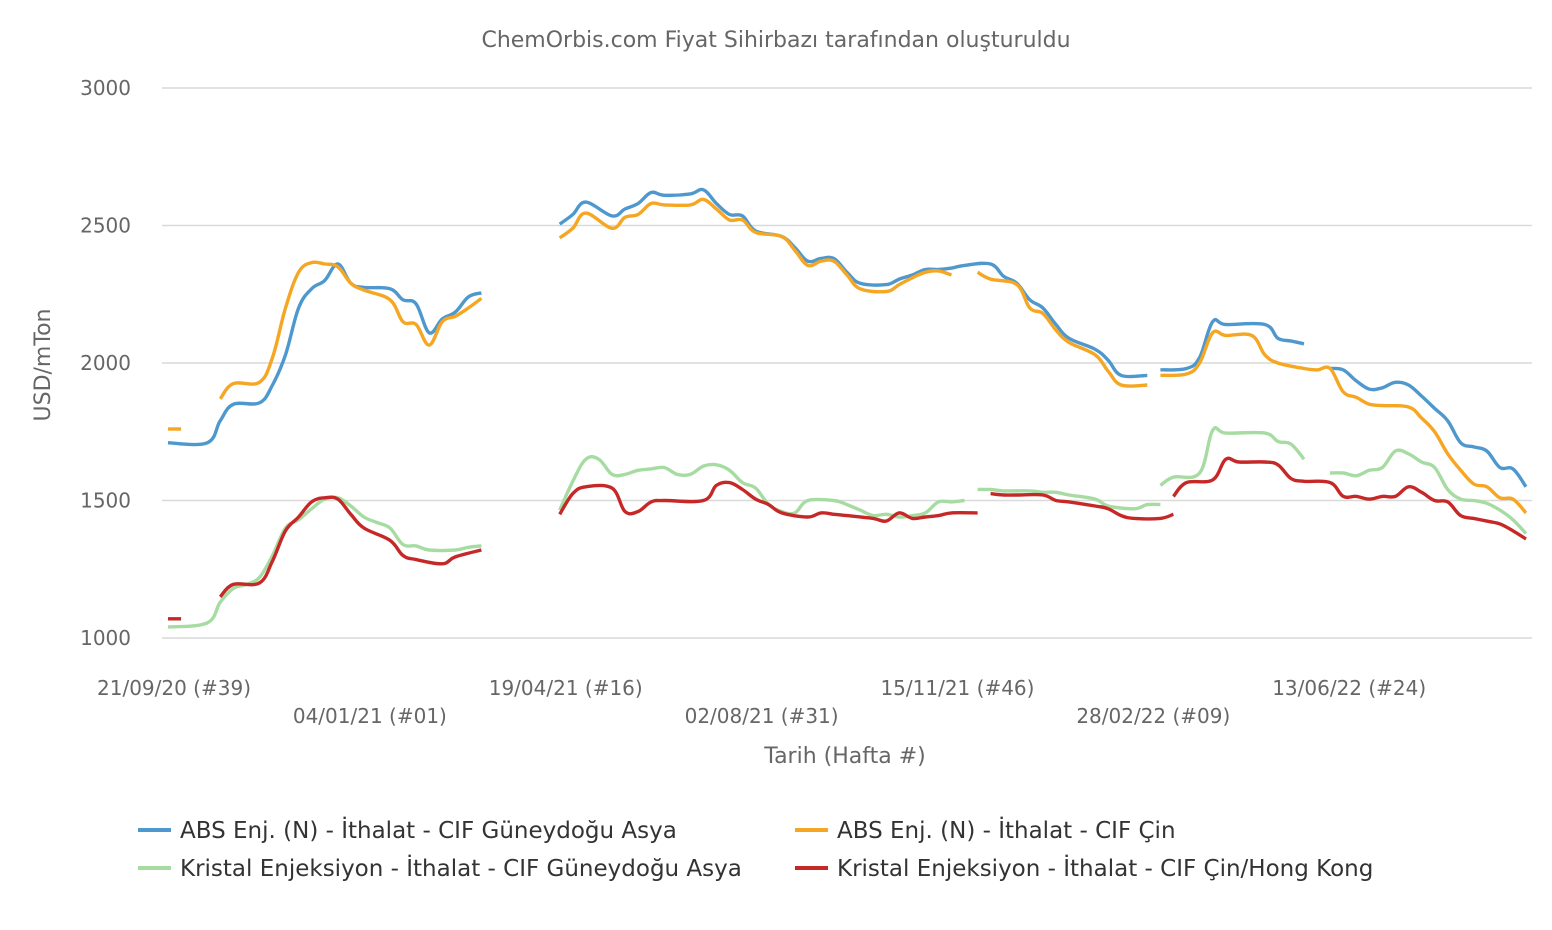 This screenshot has width=1552, height=930. What do you see at coordinates (1153, 716) in the screenshot?
I see `x-tick-label: 28/02/22 (#09)` at bounding box center [1153, 716].